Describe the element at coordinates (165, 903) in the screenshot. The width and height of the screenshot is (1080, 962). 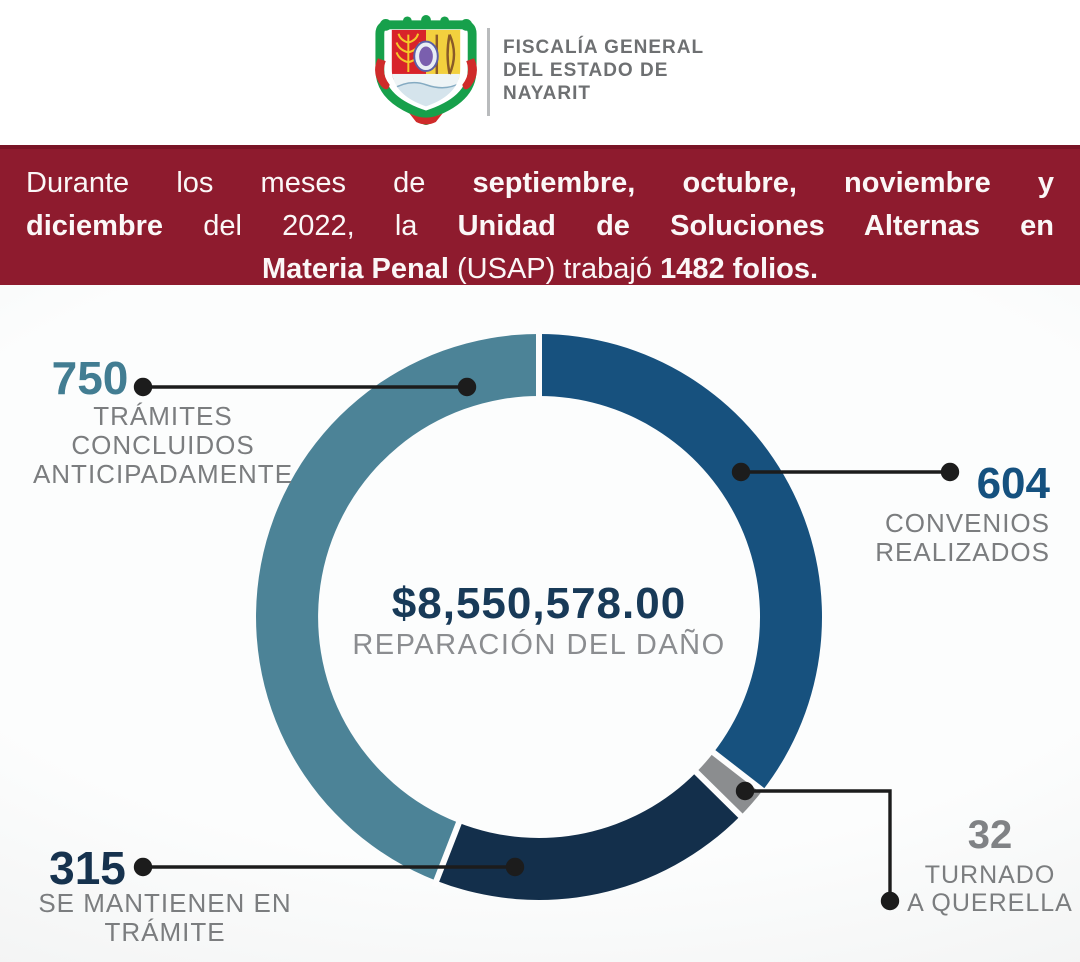
I see `callout-label-line: SE MANTIENEN EN` at that location.